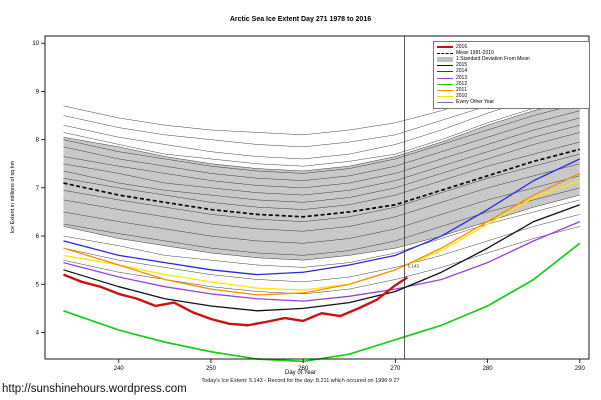 This screenshot has height=400, width=601. I want to click on current-value-label: 5.143, so click(414, 265).